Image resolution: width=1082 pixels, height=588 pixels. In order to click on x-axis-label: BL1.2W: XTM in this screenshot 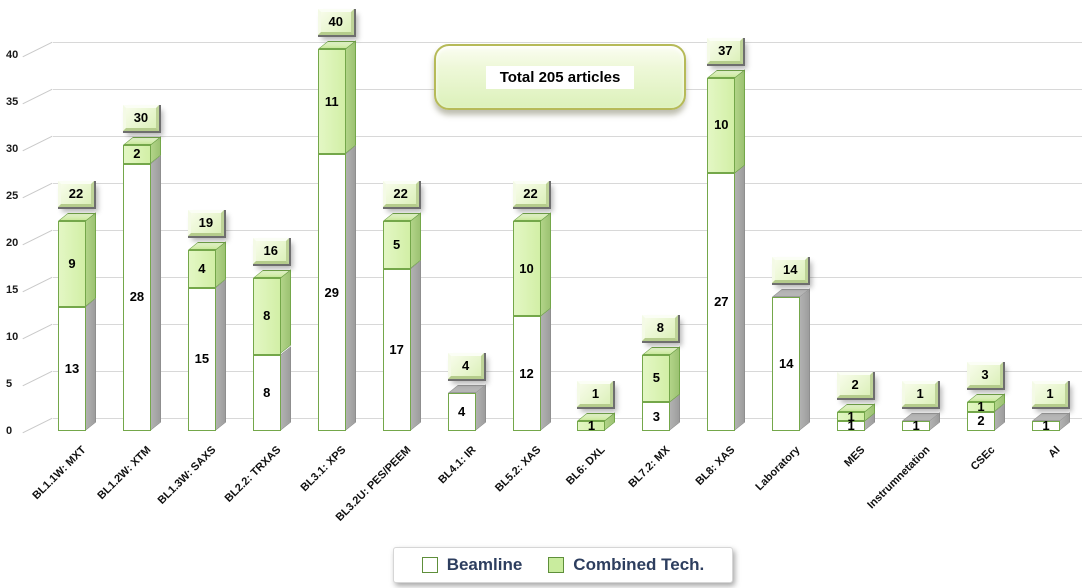, I will do `click(124, 473)`.